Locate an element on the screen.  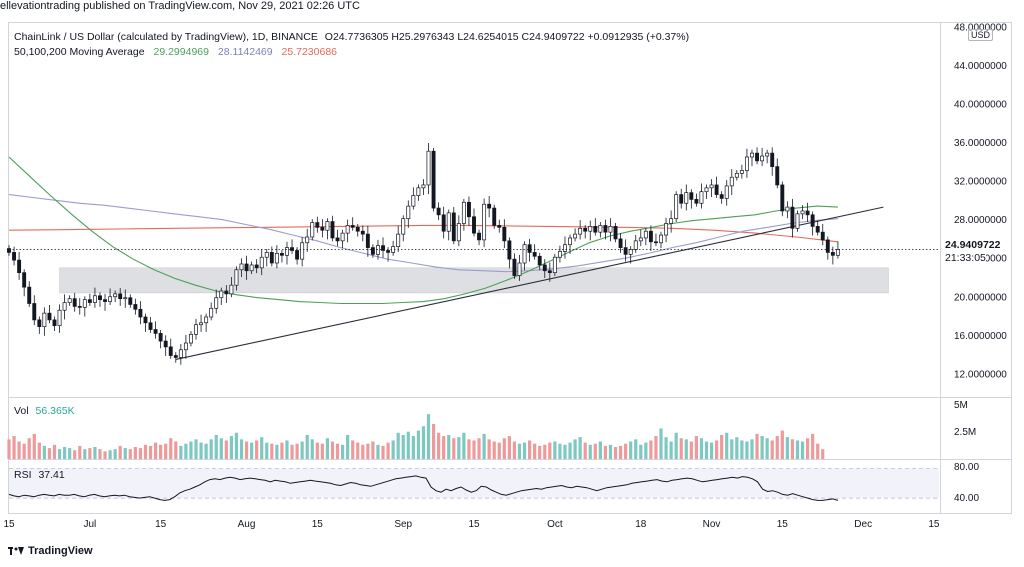
volume-value: 56.365K is located at coordinates (55, 411).